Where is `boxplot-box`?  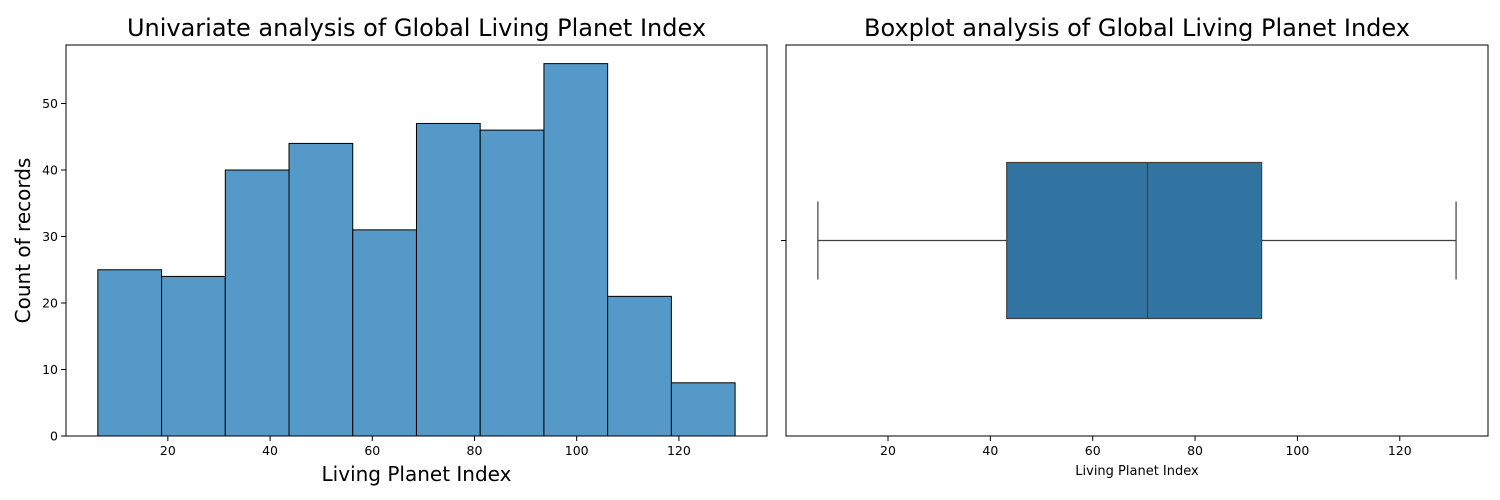
boxplot-box is located at coordinates (1134, 240).